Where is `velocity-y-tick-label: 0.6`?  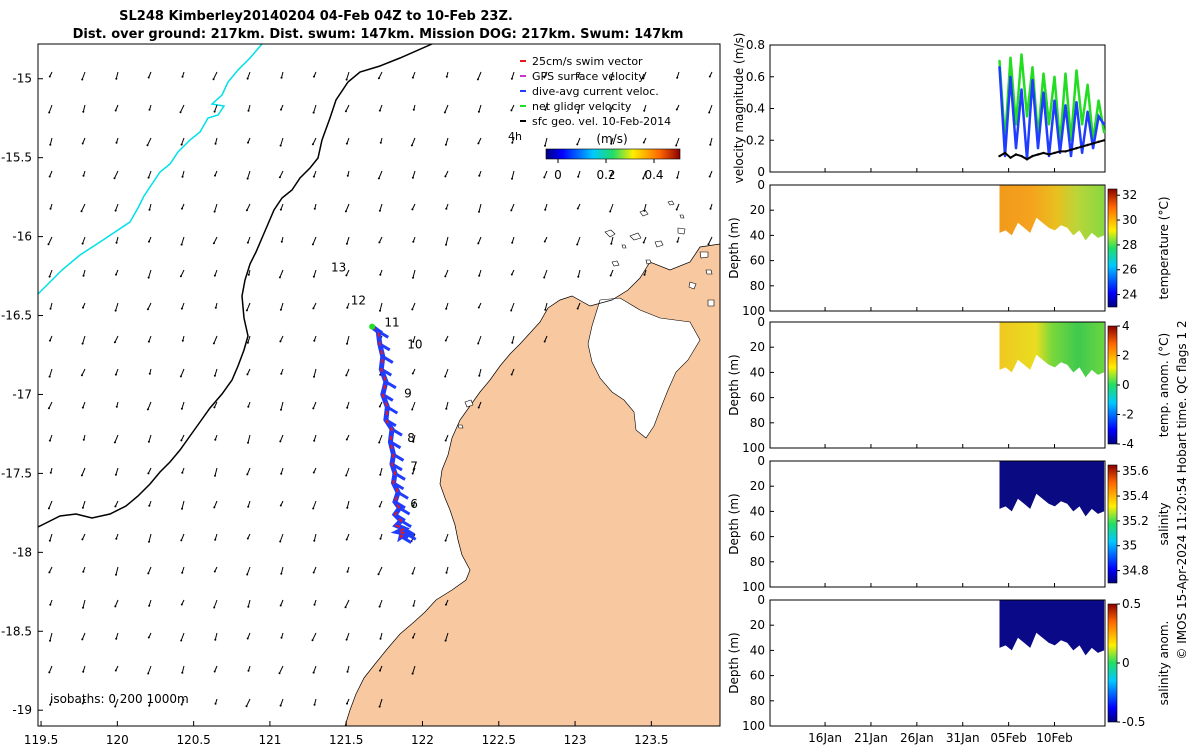
velocity-y-tick-label: 0.6 is located at coordinates (755, 77).